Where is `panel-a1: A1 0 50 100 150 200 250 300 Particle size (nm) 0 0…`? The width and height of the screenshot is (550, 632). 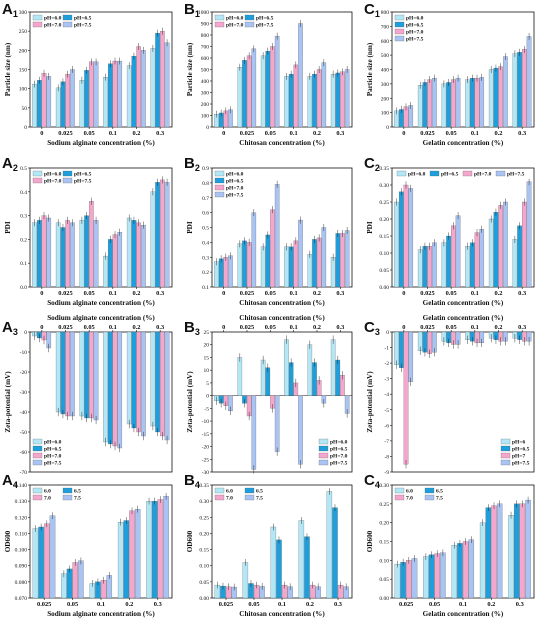 panel-a1: A1 0 50 100 150 200 250 300 Particle size (nm) 0 0… is located at coordinates (87, 74).